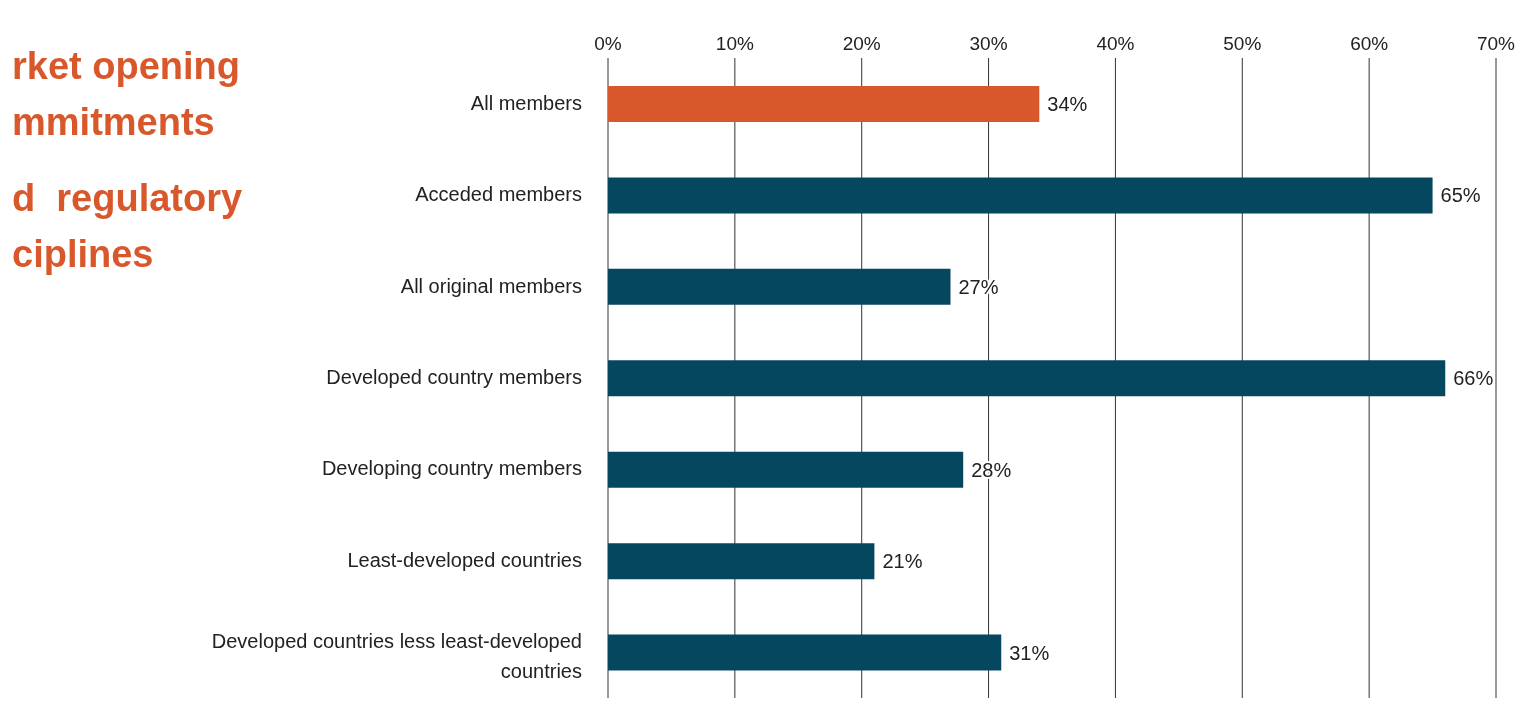 This screenshot has height=714, width=1524. I want to click on text: ciplines, so click(83, 254).